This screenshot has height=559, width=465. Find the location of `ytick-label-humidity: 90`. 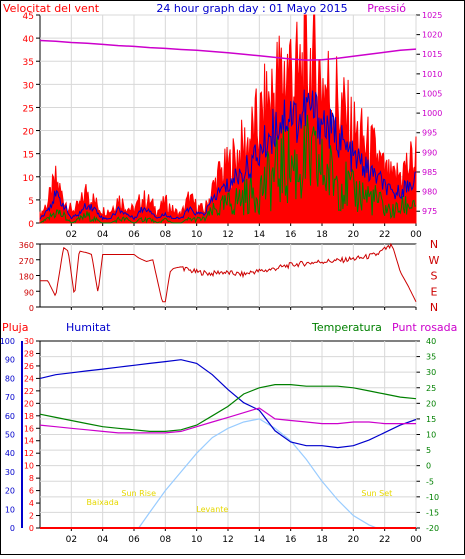

ytick-label-humidity: 90 is located at coordinates (10, 360).